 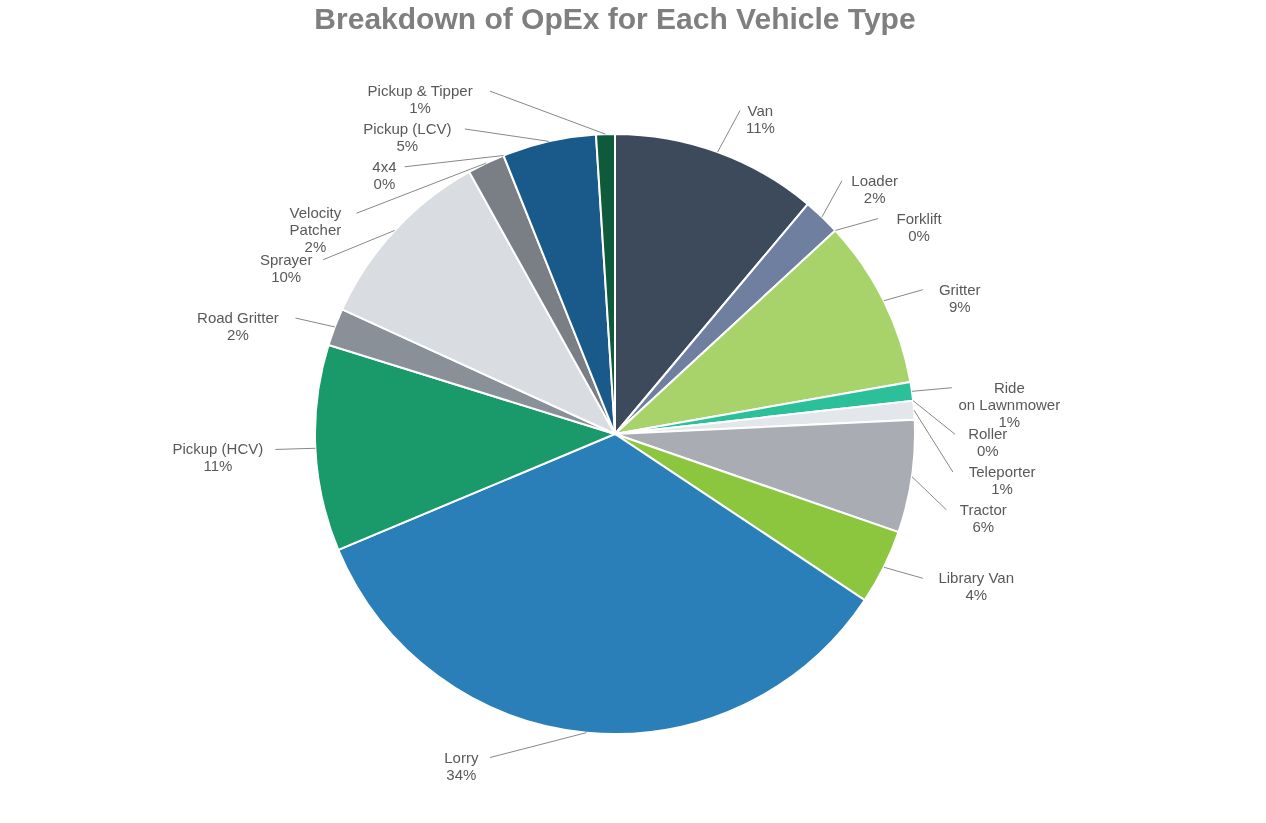 What do you see at coordinates (238, 318) in the screenshot?
I see `slice-label: Road Gritter` at bounding box center [238, 318].